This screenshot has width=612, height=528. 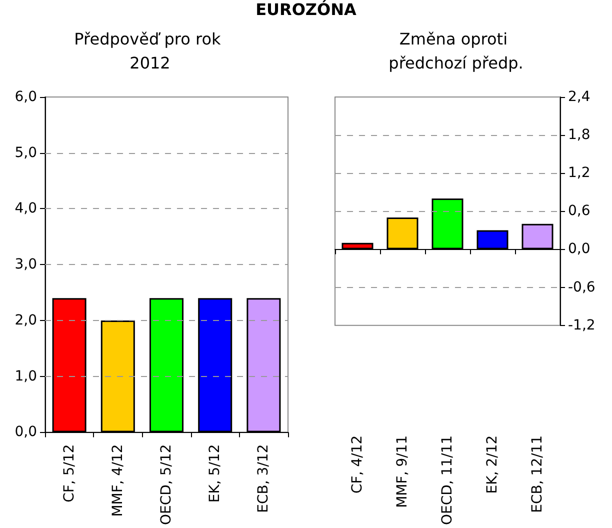 I want to click on x-tick-label: ECB, 12/11, so click(x=538, y=474).